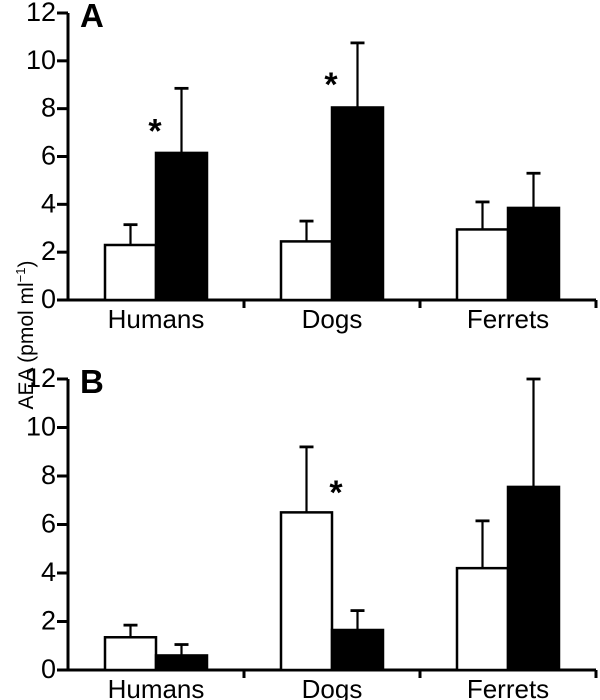 This screenshot has height=700, width=600. I want to click on panel-letter: A, so click(92, 17).